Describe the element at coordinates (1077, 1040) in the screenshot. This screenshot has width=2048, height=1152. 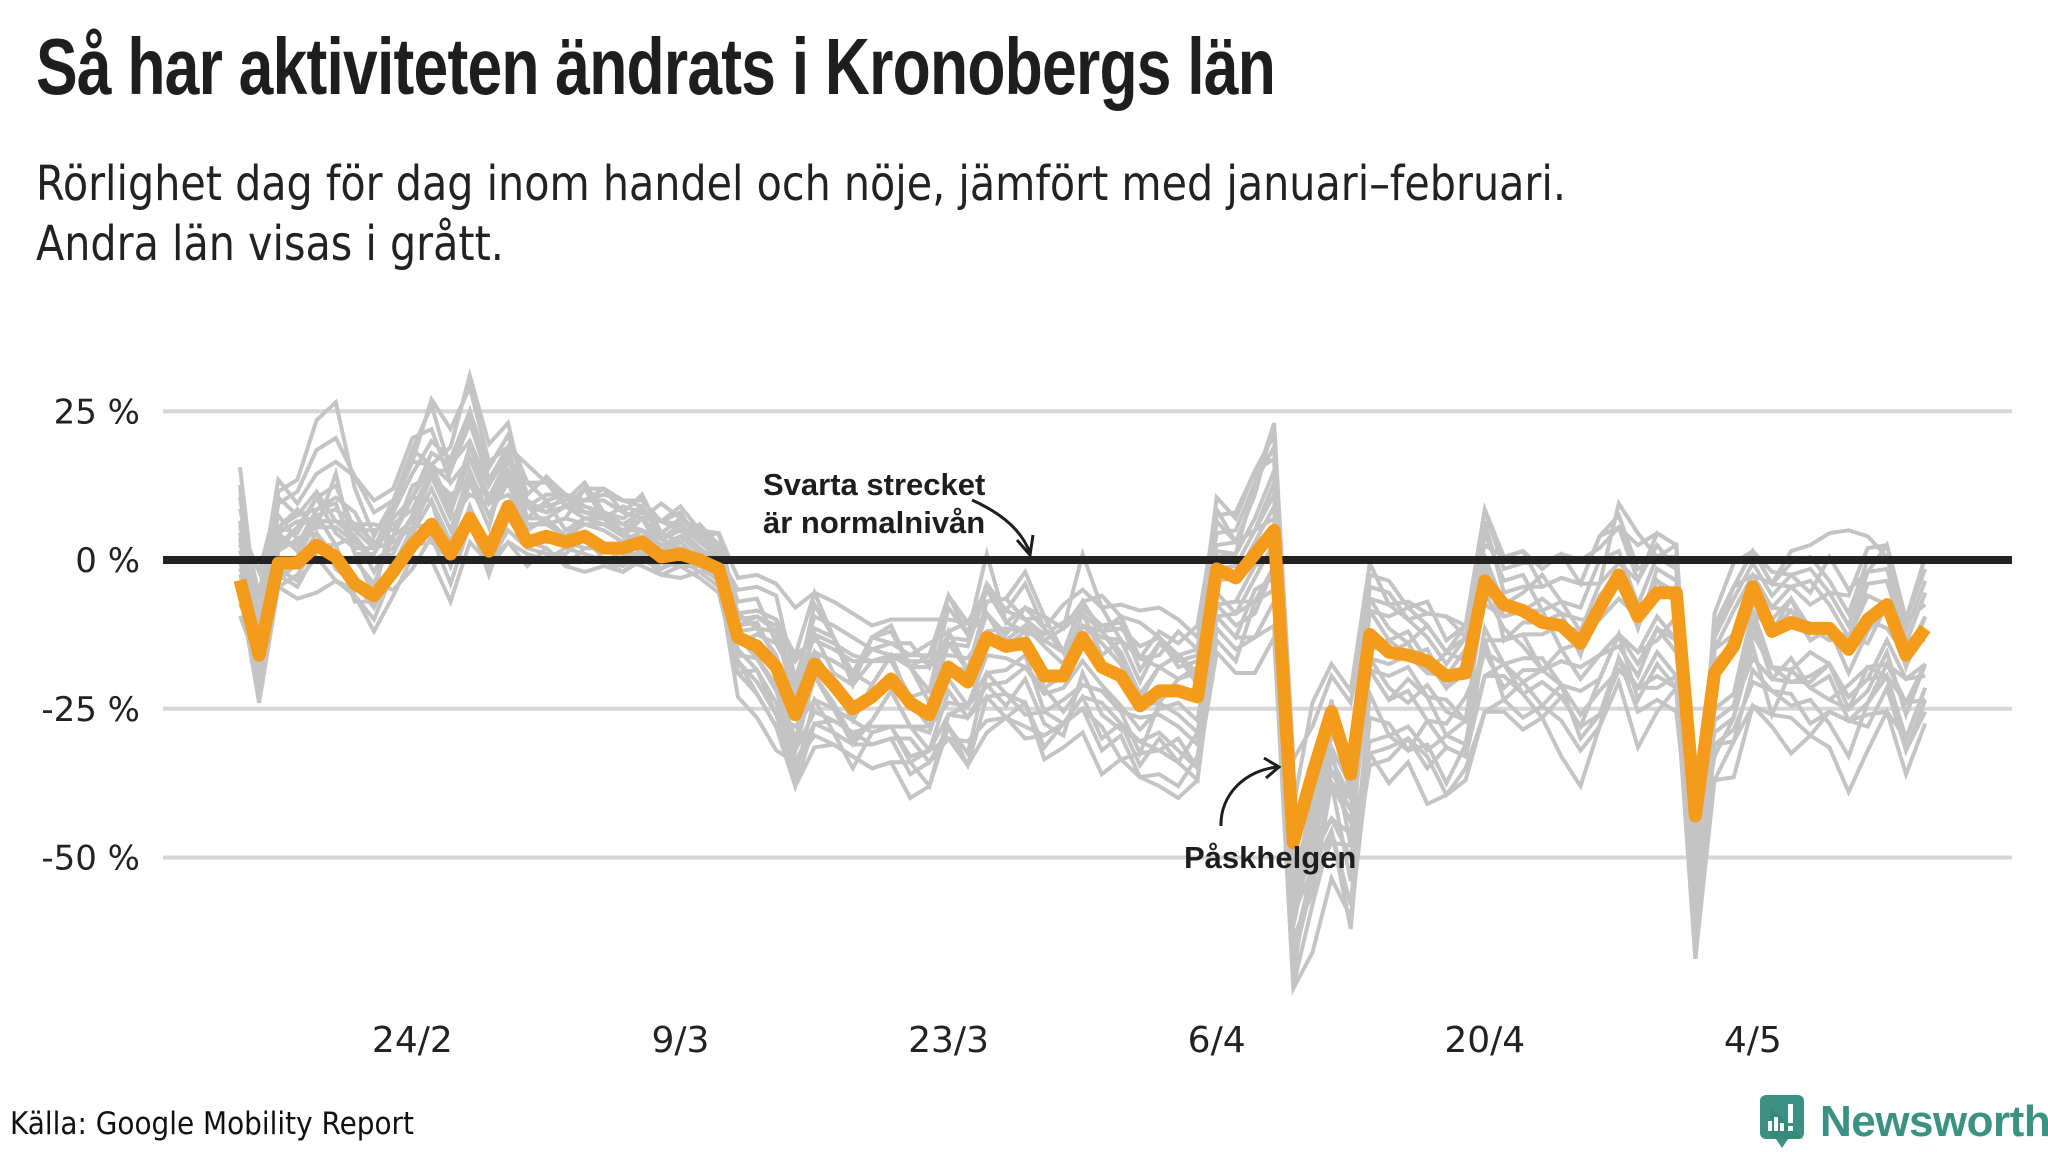
I see `x-axis-ticks: 24/2 9/3 23/3 6/4 20/4 4/5` at that location.